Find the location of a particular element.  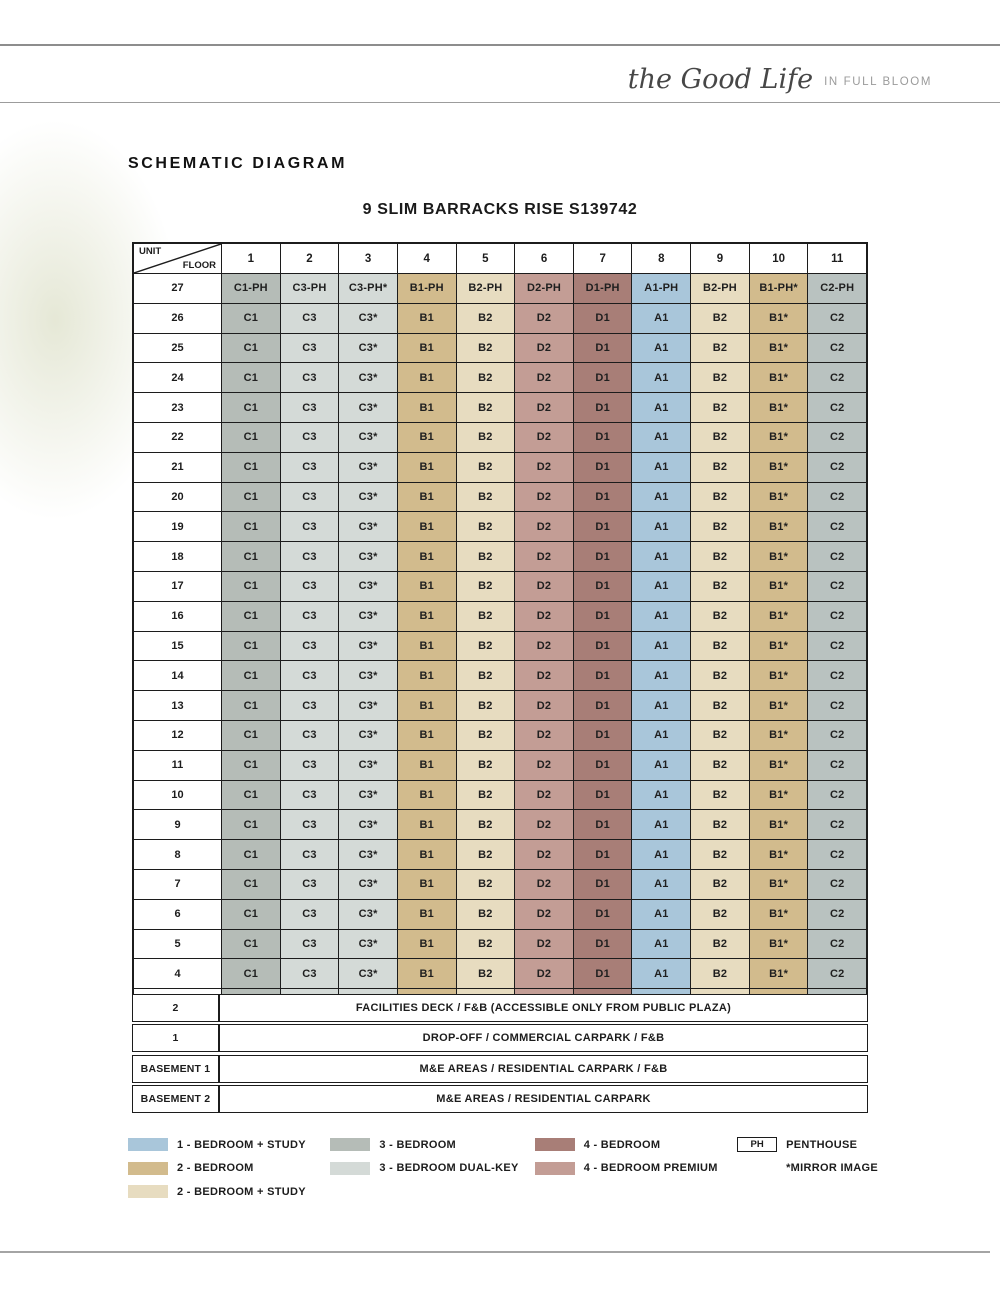

unit-cell: A1-PH is located at coordinates (661, 288).